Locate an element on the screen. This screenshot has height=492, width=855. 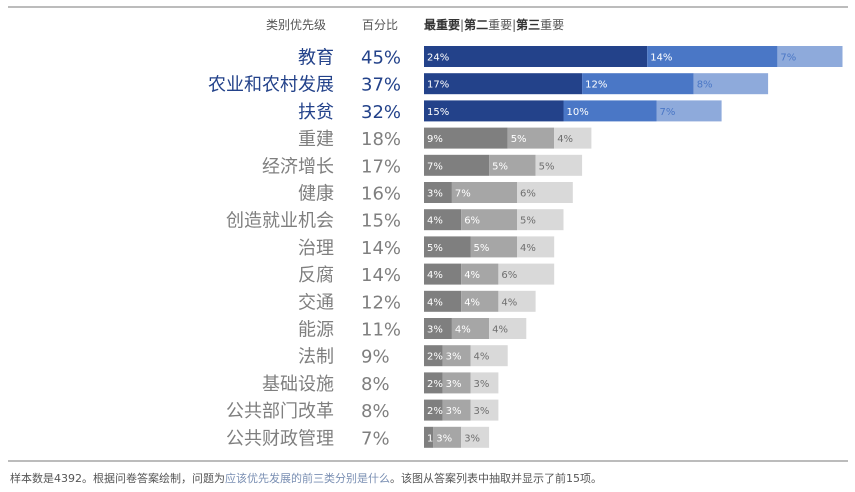
header-category: 类别优先级 is located at coordinates (296, 25).